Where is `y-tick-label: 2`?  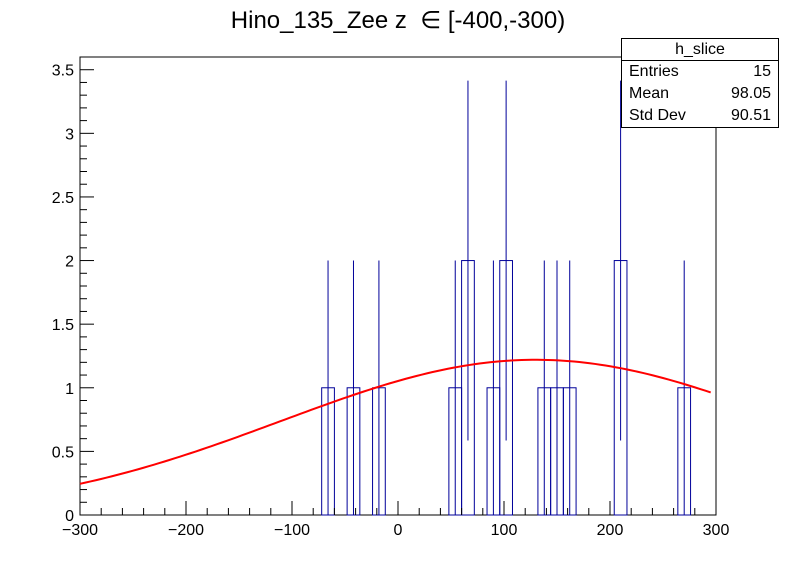 y-tick-label: 2 is located at coordinates (69, 262).